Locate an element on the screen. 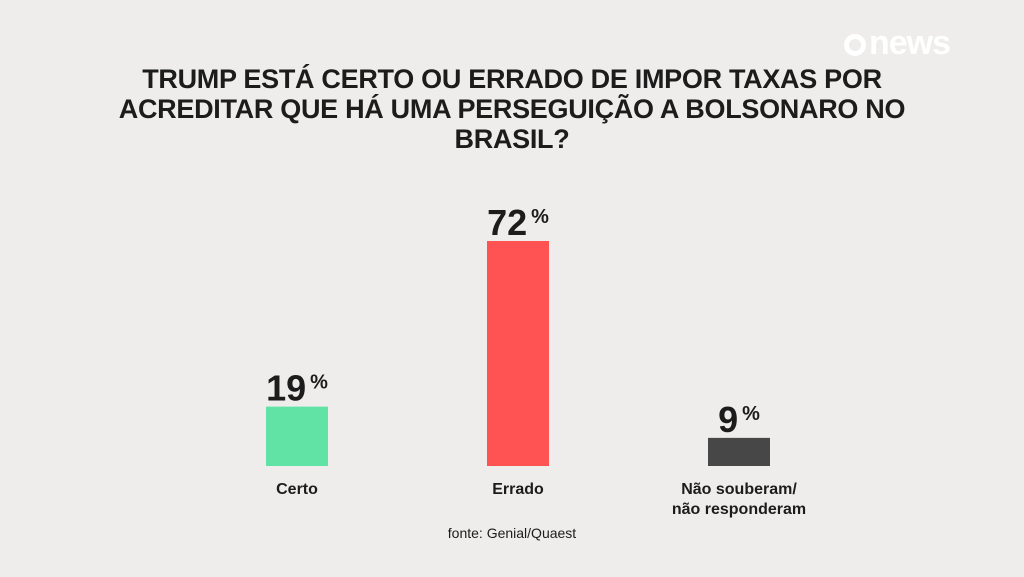  value-label-errado: 72% is located at coordinates (518, 222).